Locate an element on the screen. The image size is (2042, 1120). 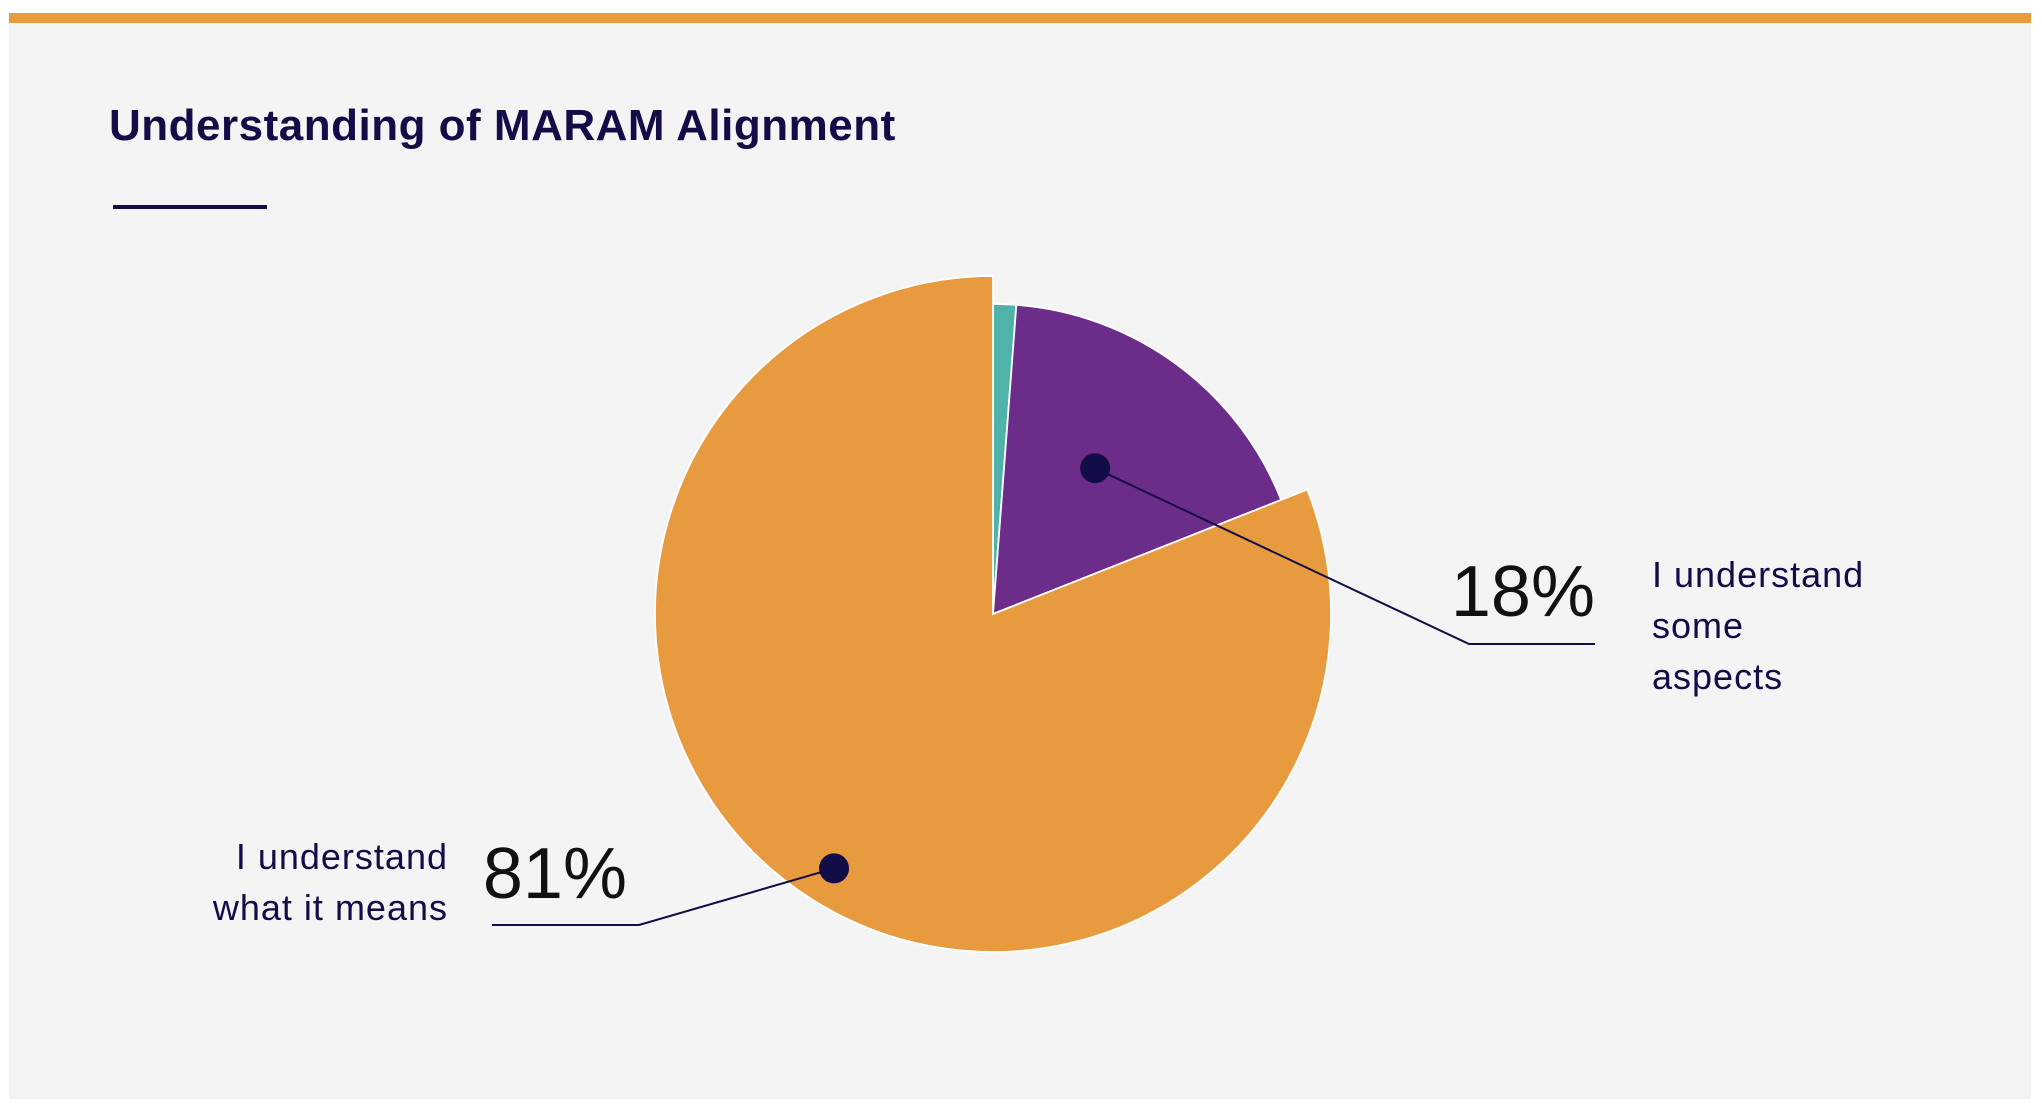
slice-label-2: I understand what it means is located at coordinates (330, 882).